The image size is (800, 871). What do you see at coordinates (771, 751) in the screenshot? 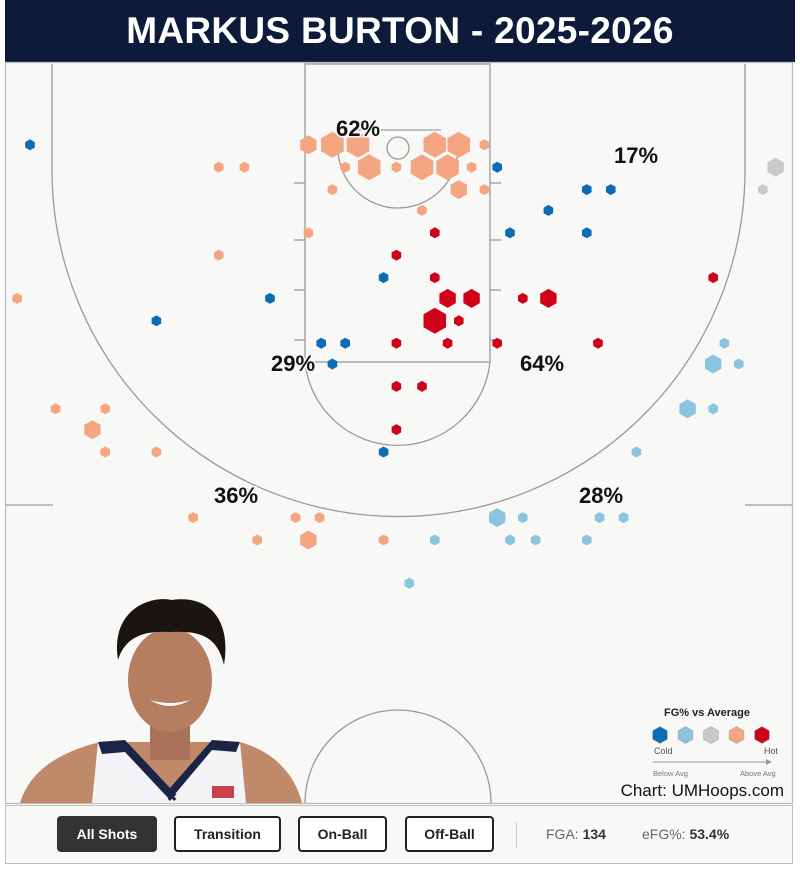
I see `legend-hot-label: Hot` at bounding box center [771, 751].